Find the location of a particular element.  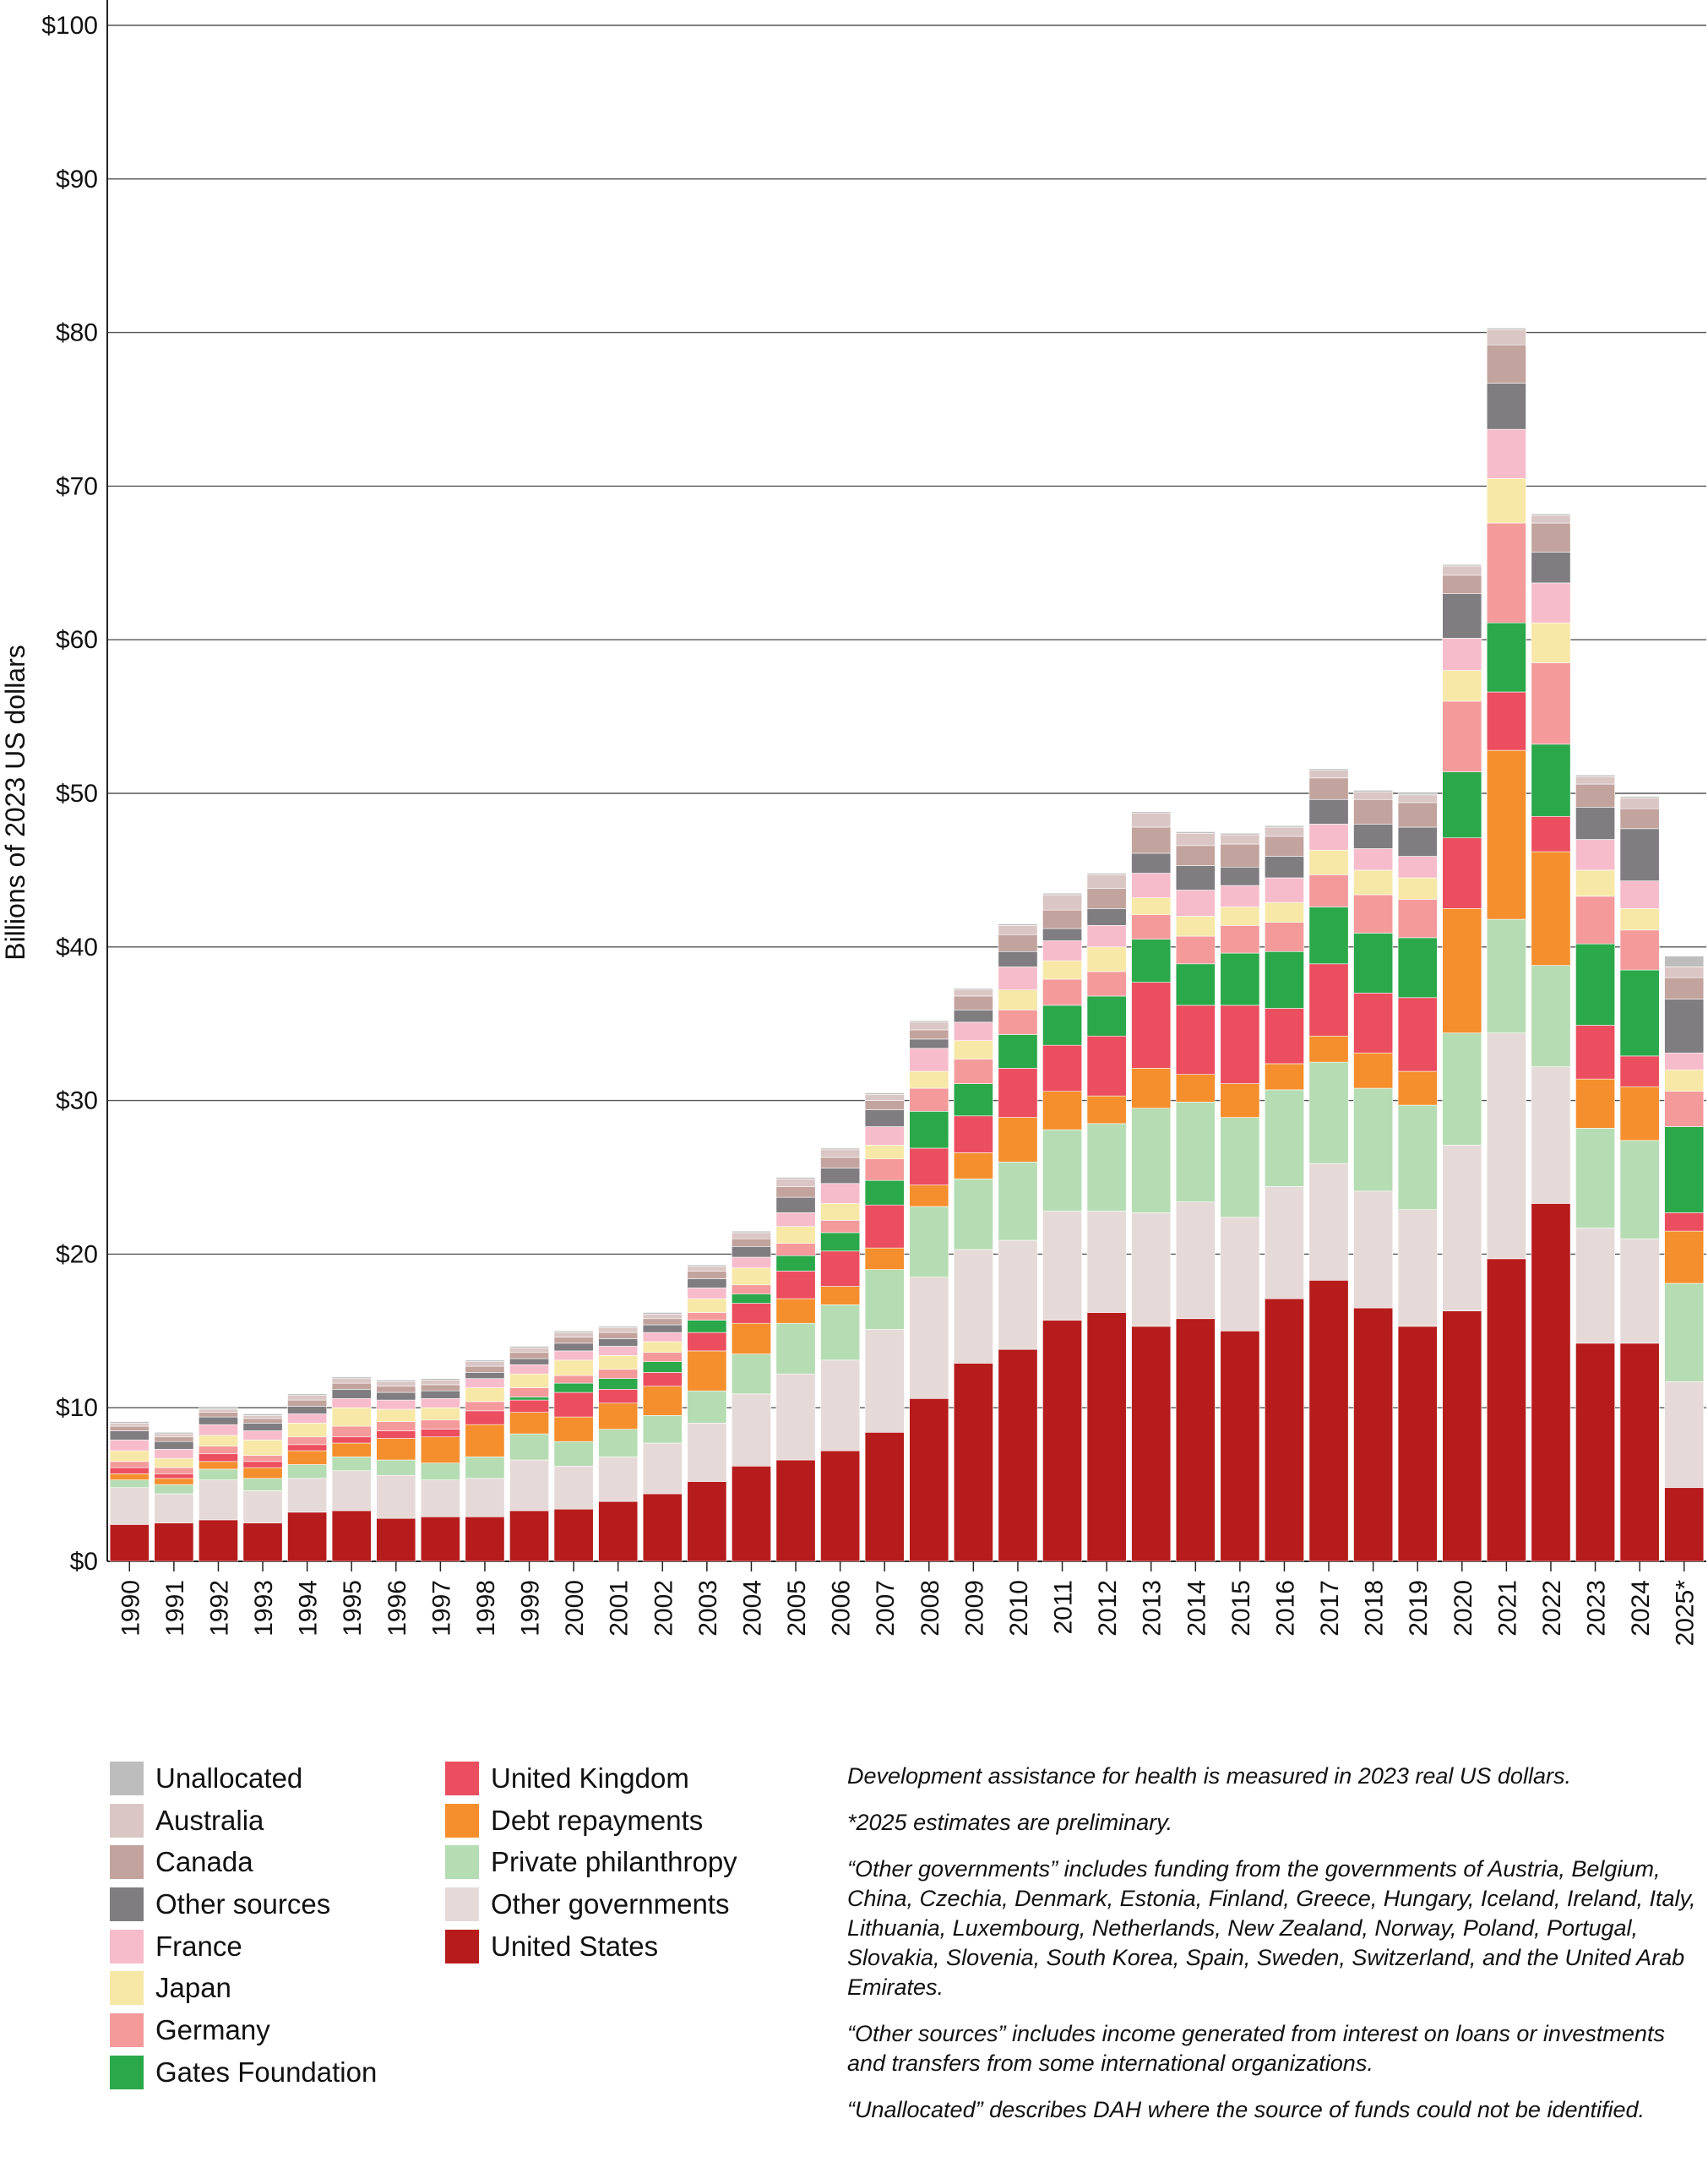

legend-item: Unallocated is located at coordinates (243, 1778).